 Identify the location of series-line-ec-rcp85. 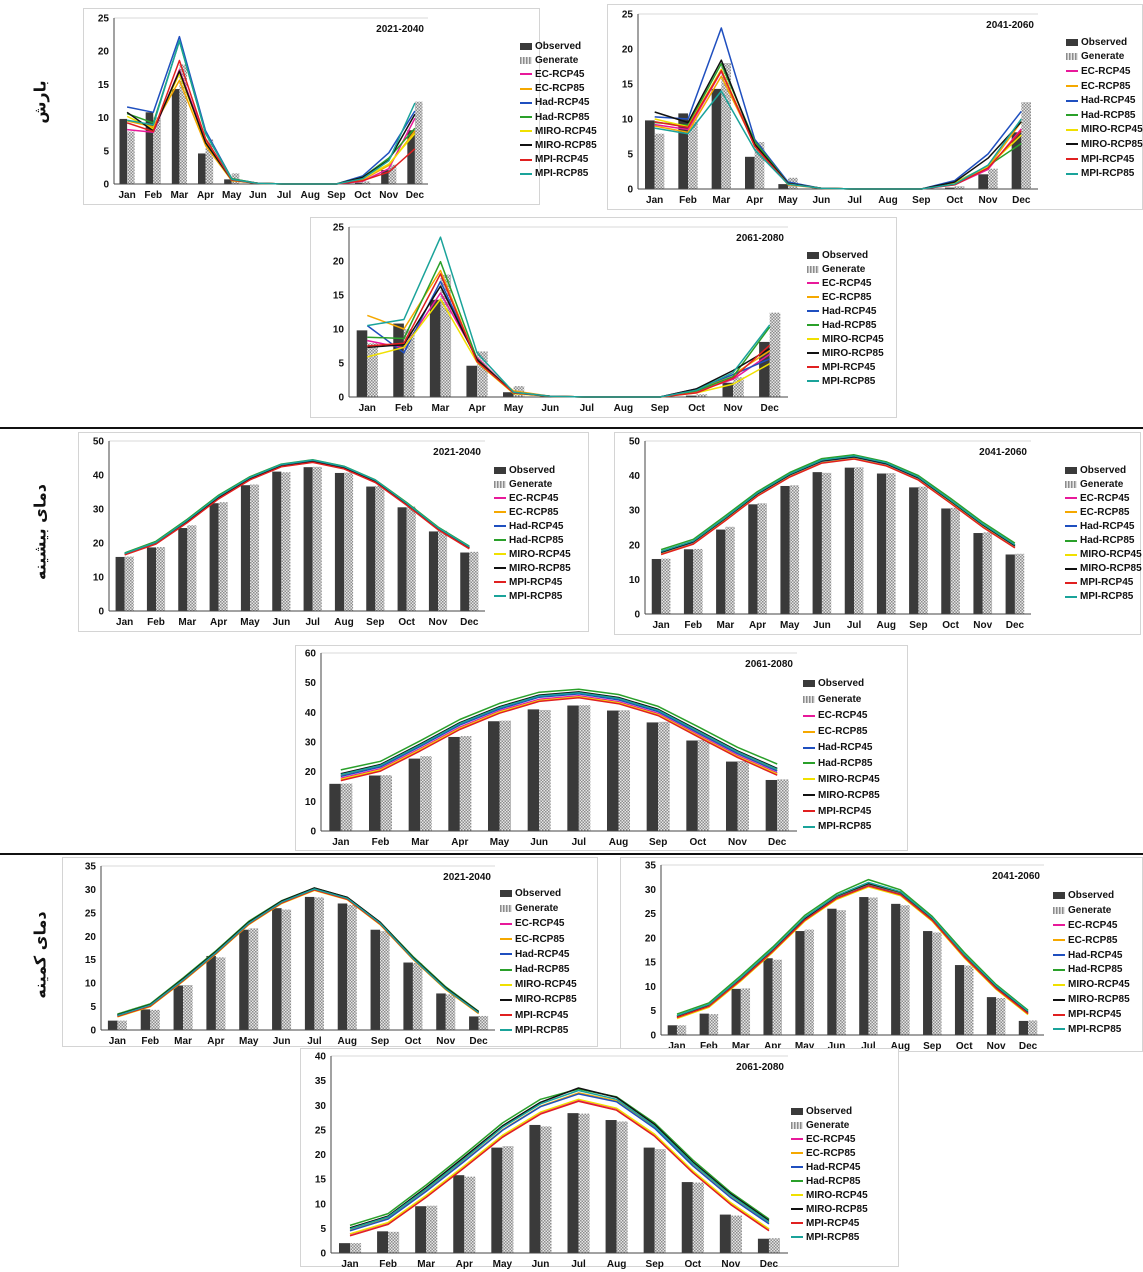
(852, 950).